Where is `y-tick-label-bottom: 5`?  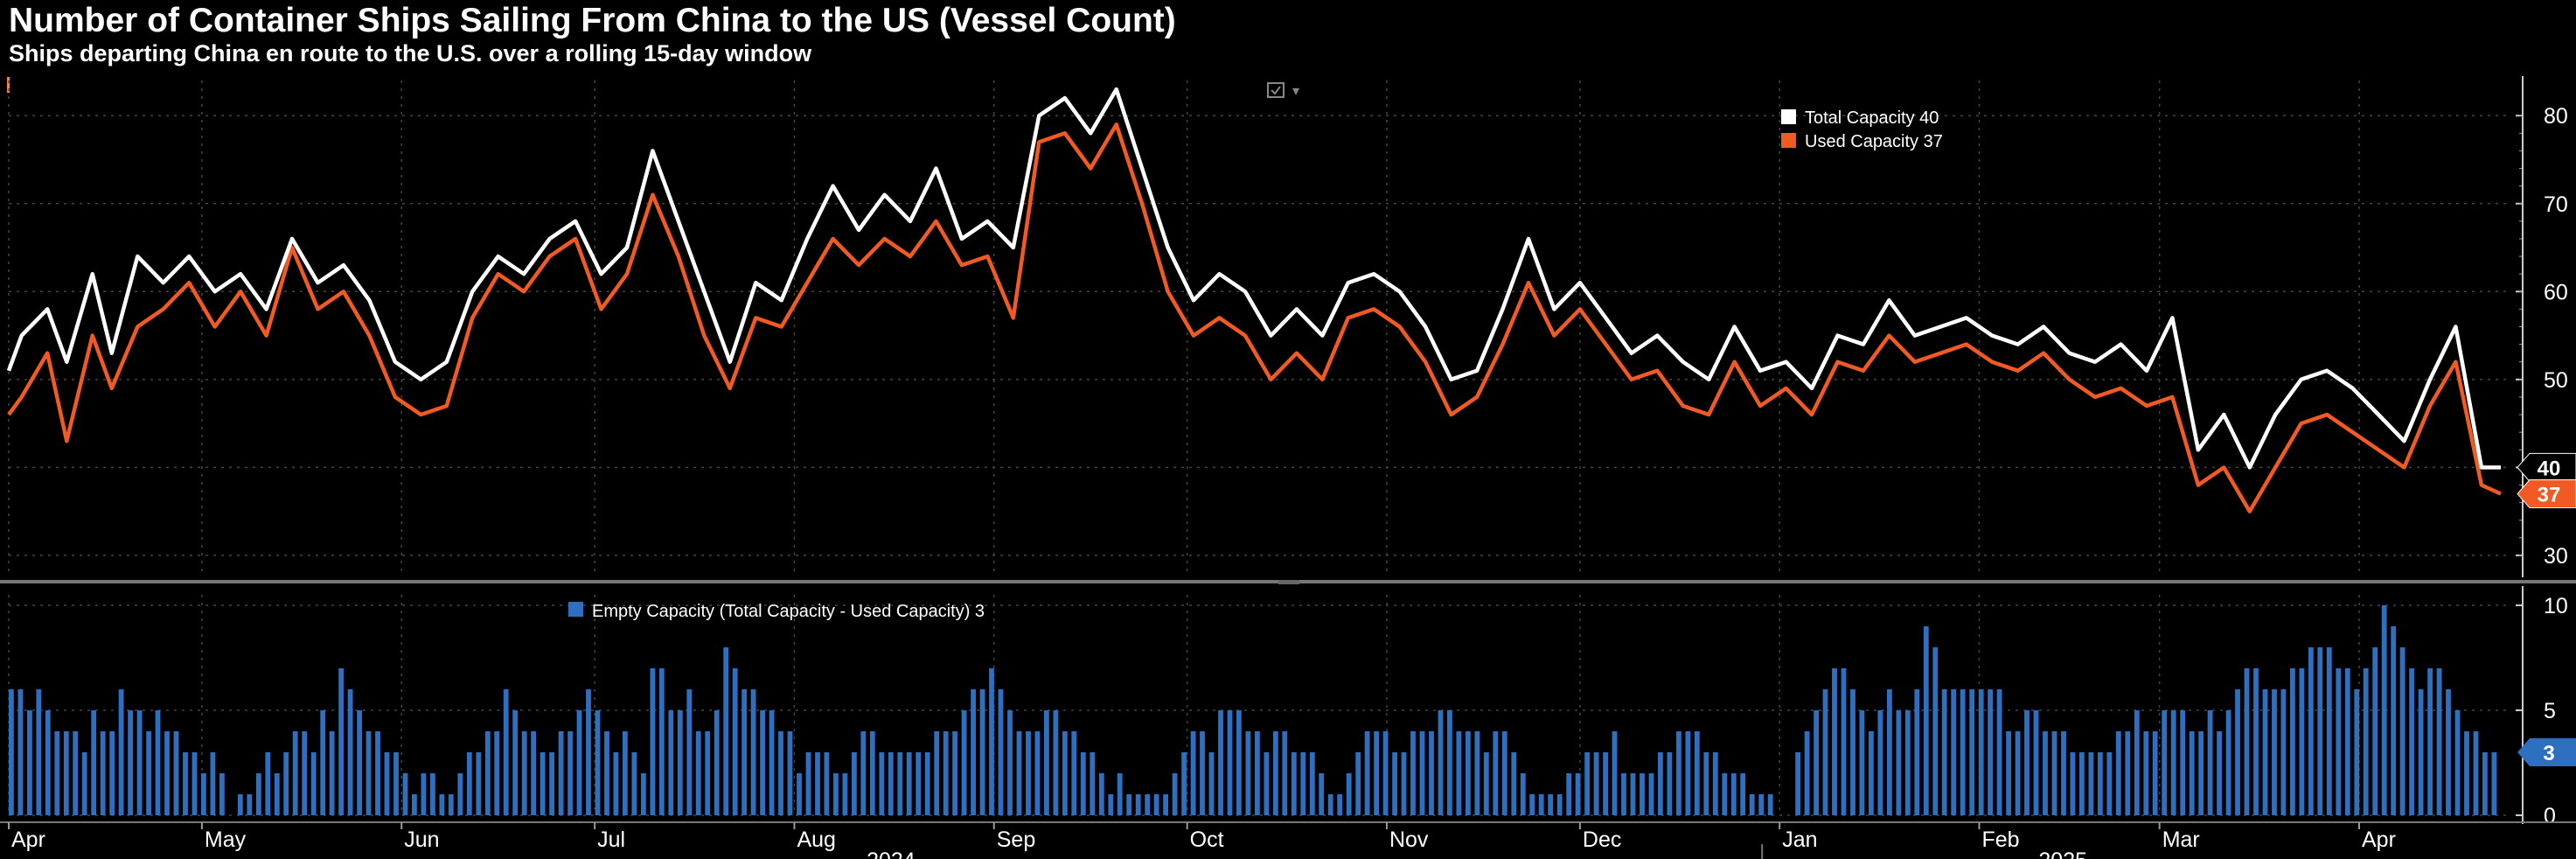
y-tick-label-bottom: 5 is located at coordinates (2550, 711).